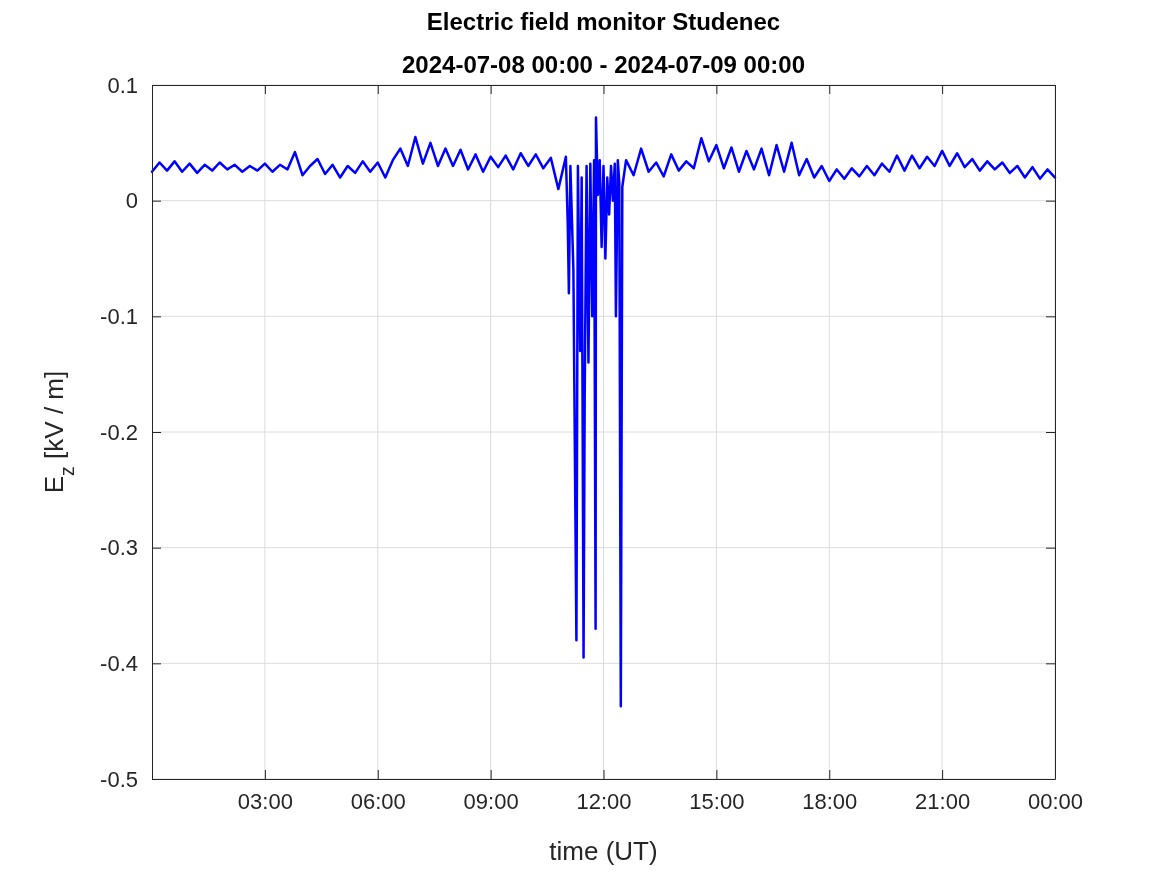 The height and width of the screenshot is (875, 1167). What do you see at coordinates (491, 801) in the screenshot?
I see `x-tick-label: 09:00` at bounding box center [491, 801].